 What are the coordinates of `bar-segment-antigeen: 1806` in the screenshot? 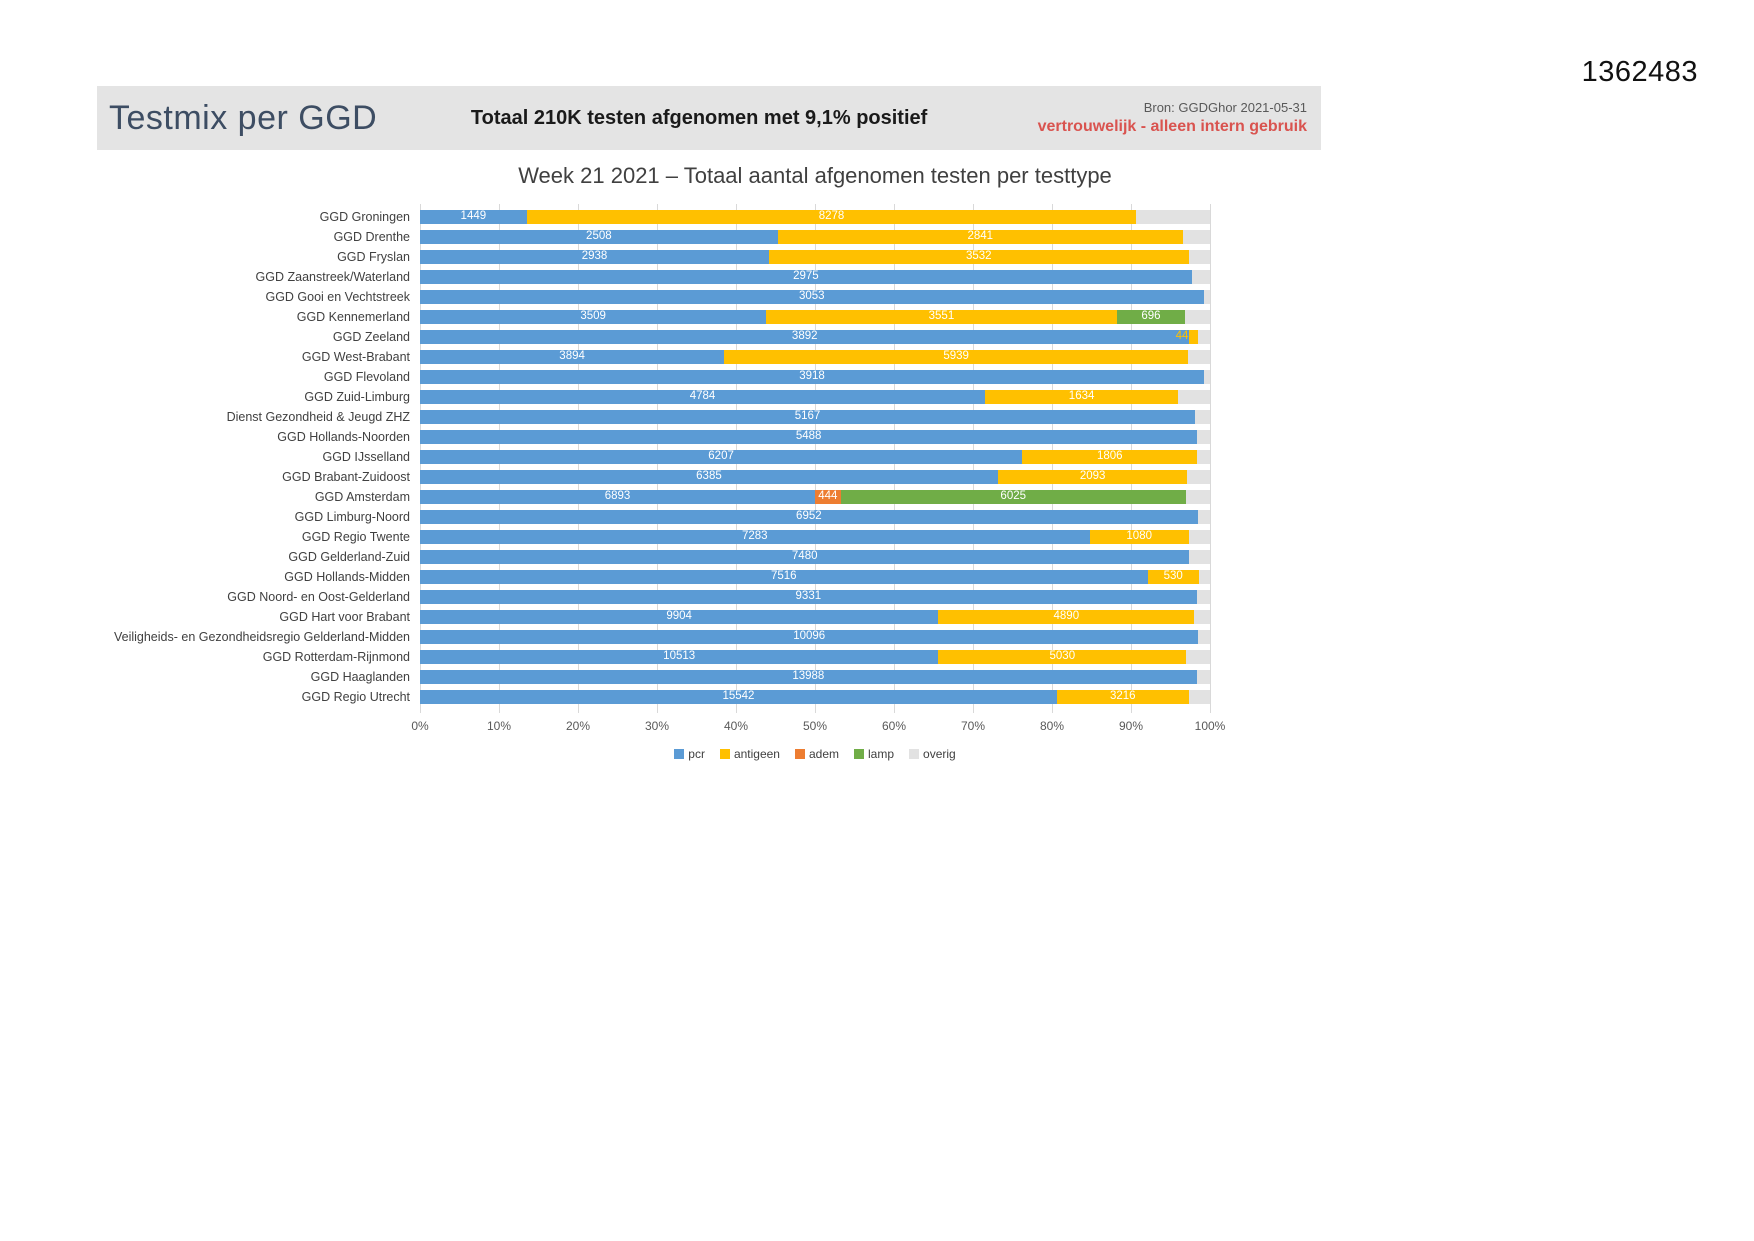 It's located at (1110, 457).